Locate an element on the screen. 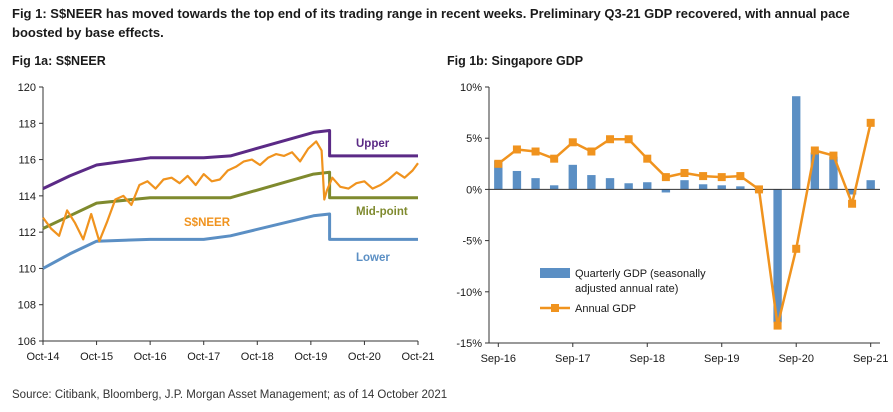 The width and height of the screenshot is (893, 412). legend-quarterly-swatch is located at coordinates (555, 273).